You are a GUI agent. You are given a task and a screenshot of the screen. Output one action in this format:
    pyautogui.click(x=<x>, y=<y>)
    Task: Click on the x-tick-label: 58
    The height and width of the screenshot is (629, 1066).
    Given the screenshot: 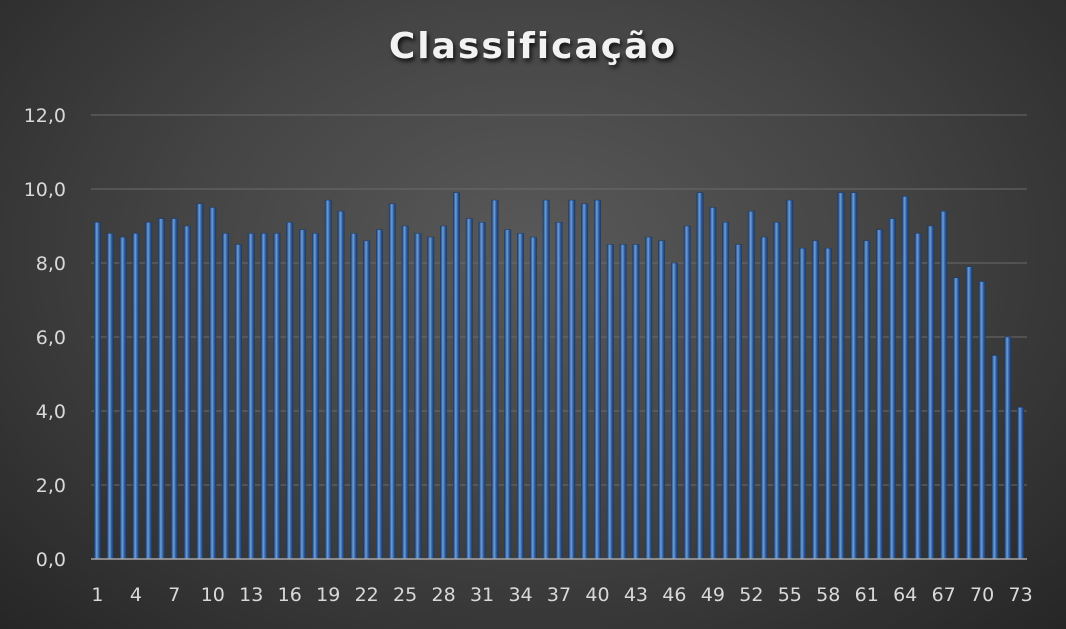 What is the action you would take?
    pyautogui.click(x=828, y=595)
    